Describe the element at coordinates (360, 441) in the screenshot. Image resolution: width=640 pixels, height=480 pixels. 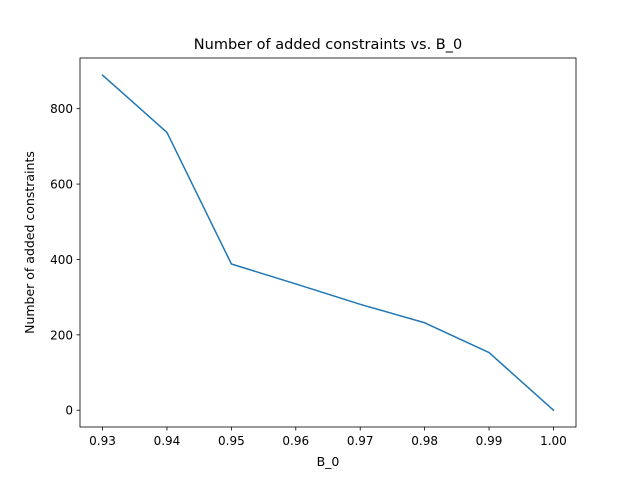
I see `x-tick-label: 0.97` at that location.